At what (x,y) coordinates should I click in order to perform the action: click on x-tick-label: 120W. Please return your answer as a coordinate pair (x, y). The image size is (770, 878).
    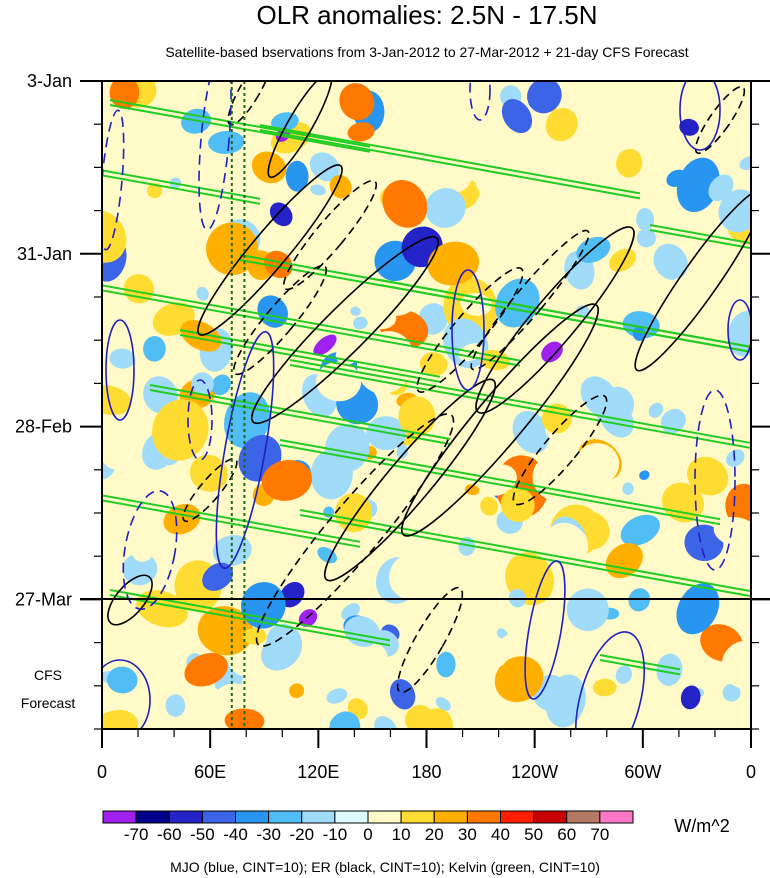
    Looking at the image, I should click on (534, 772).